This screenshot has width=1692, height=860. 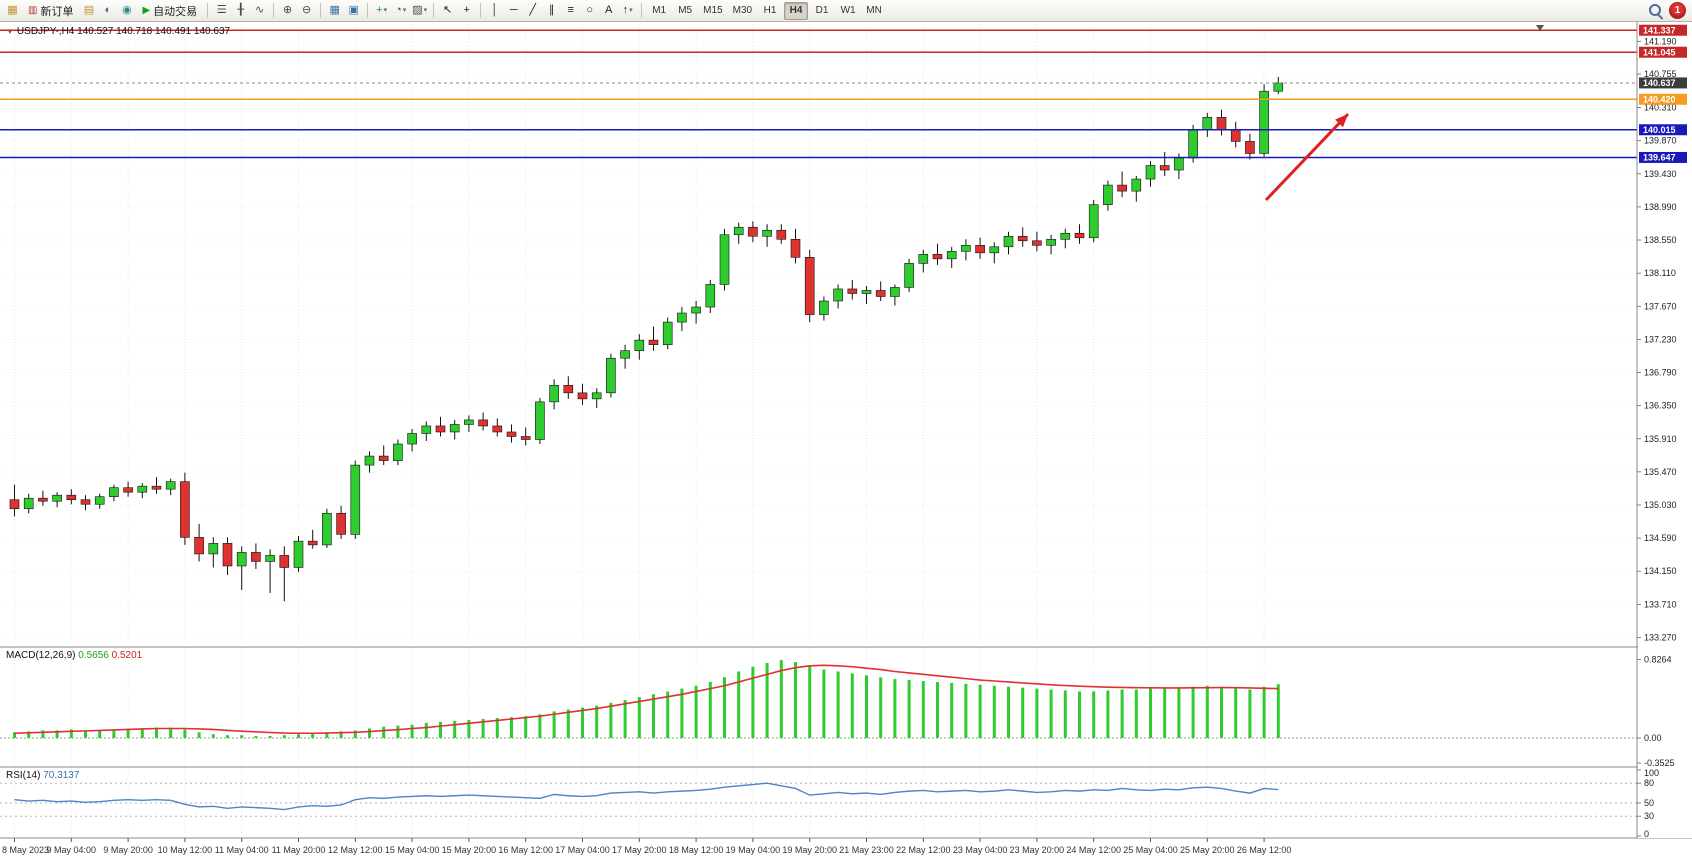 I want to click on svg-text: 140.637, so click(x=1659, y=83).